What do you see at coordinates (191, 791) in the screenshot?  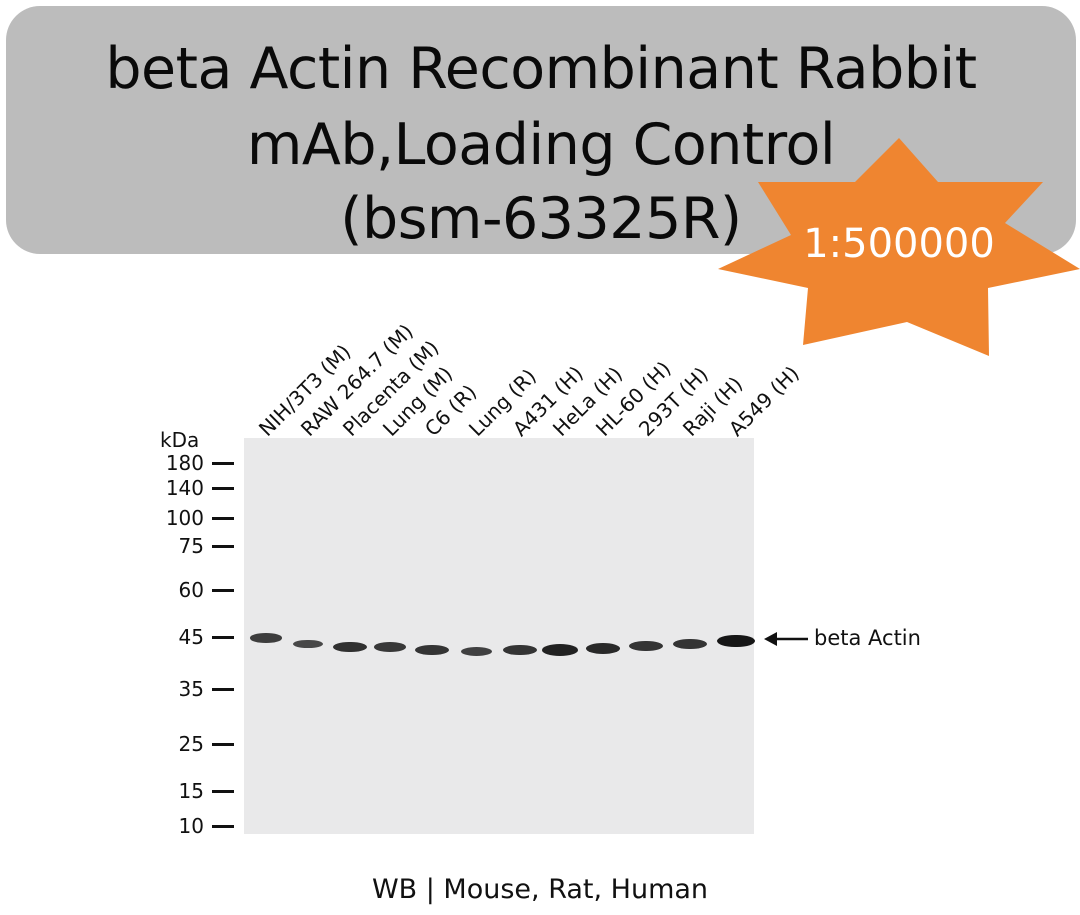 I see `marker-label: 15` at bounding box center [191, 791].